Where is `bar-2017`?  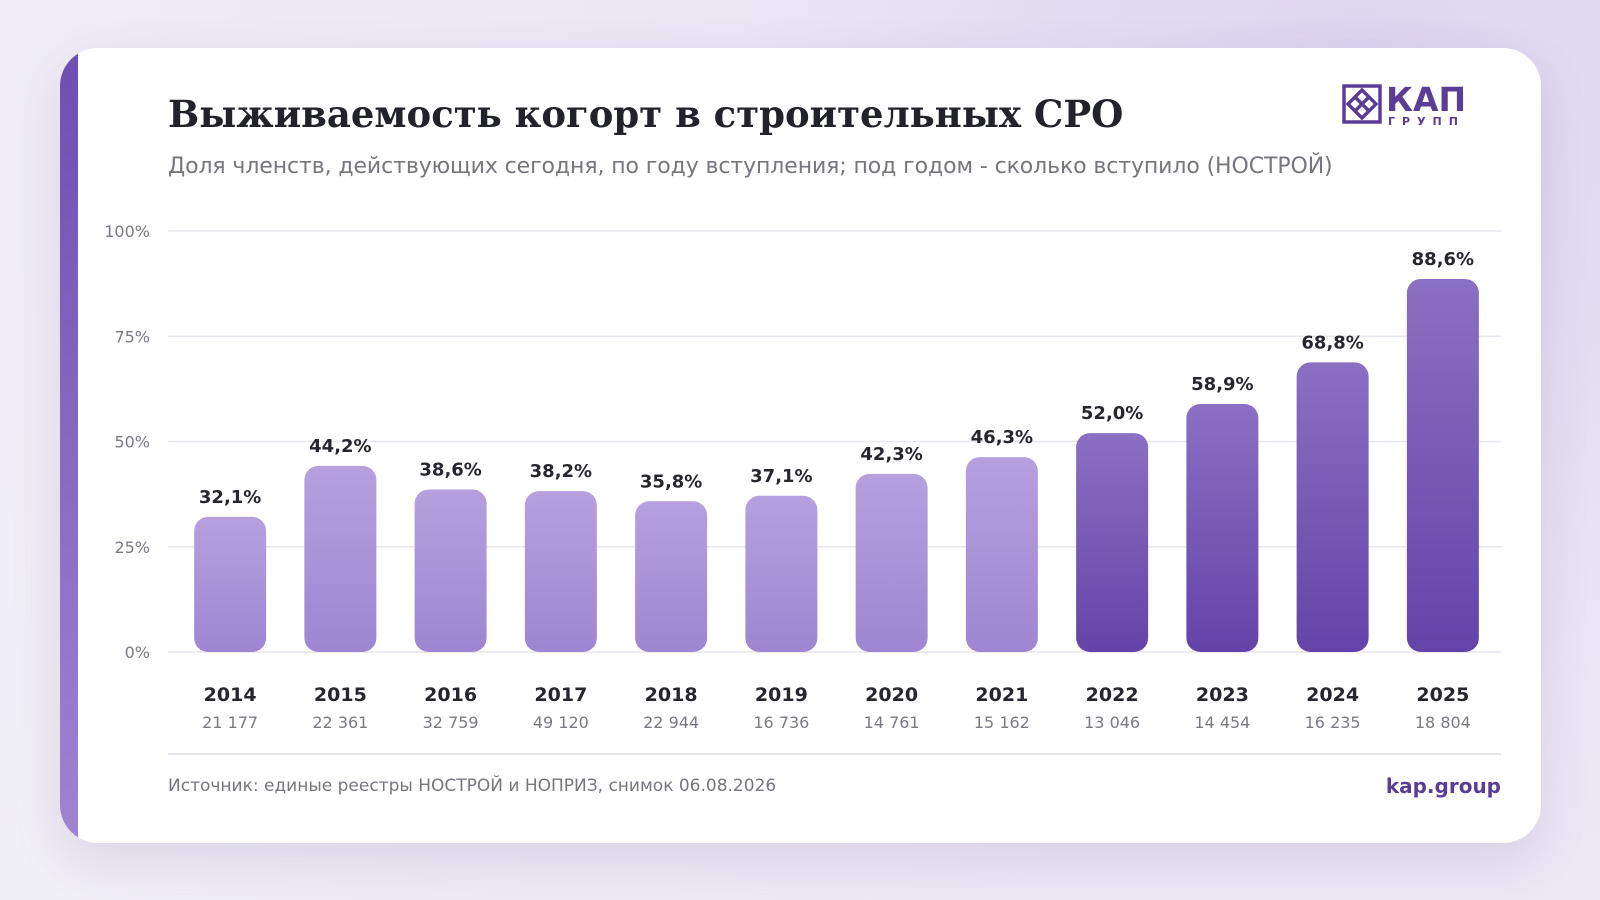 bar-2017 is located at coordinates (560, 571).